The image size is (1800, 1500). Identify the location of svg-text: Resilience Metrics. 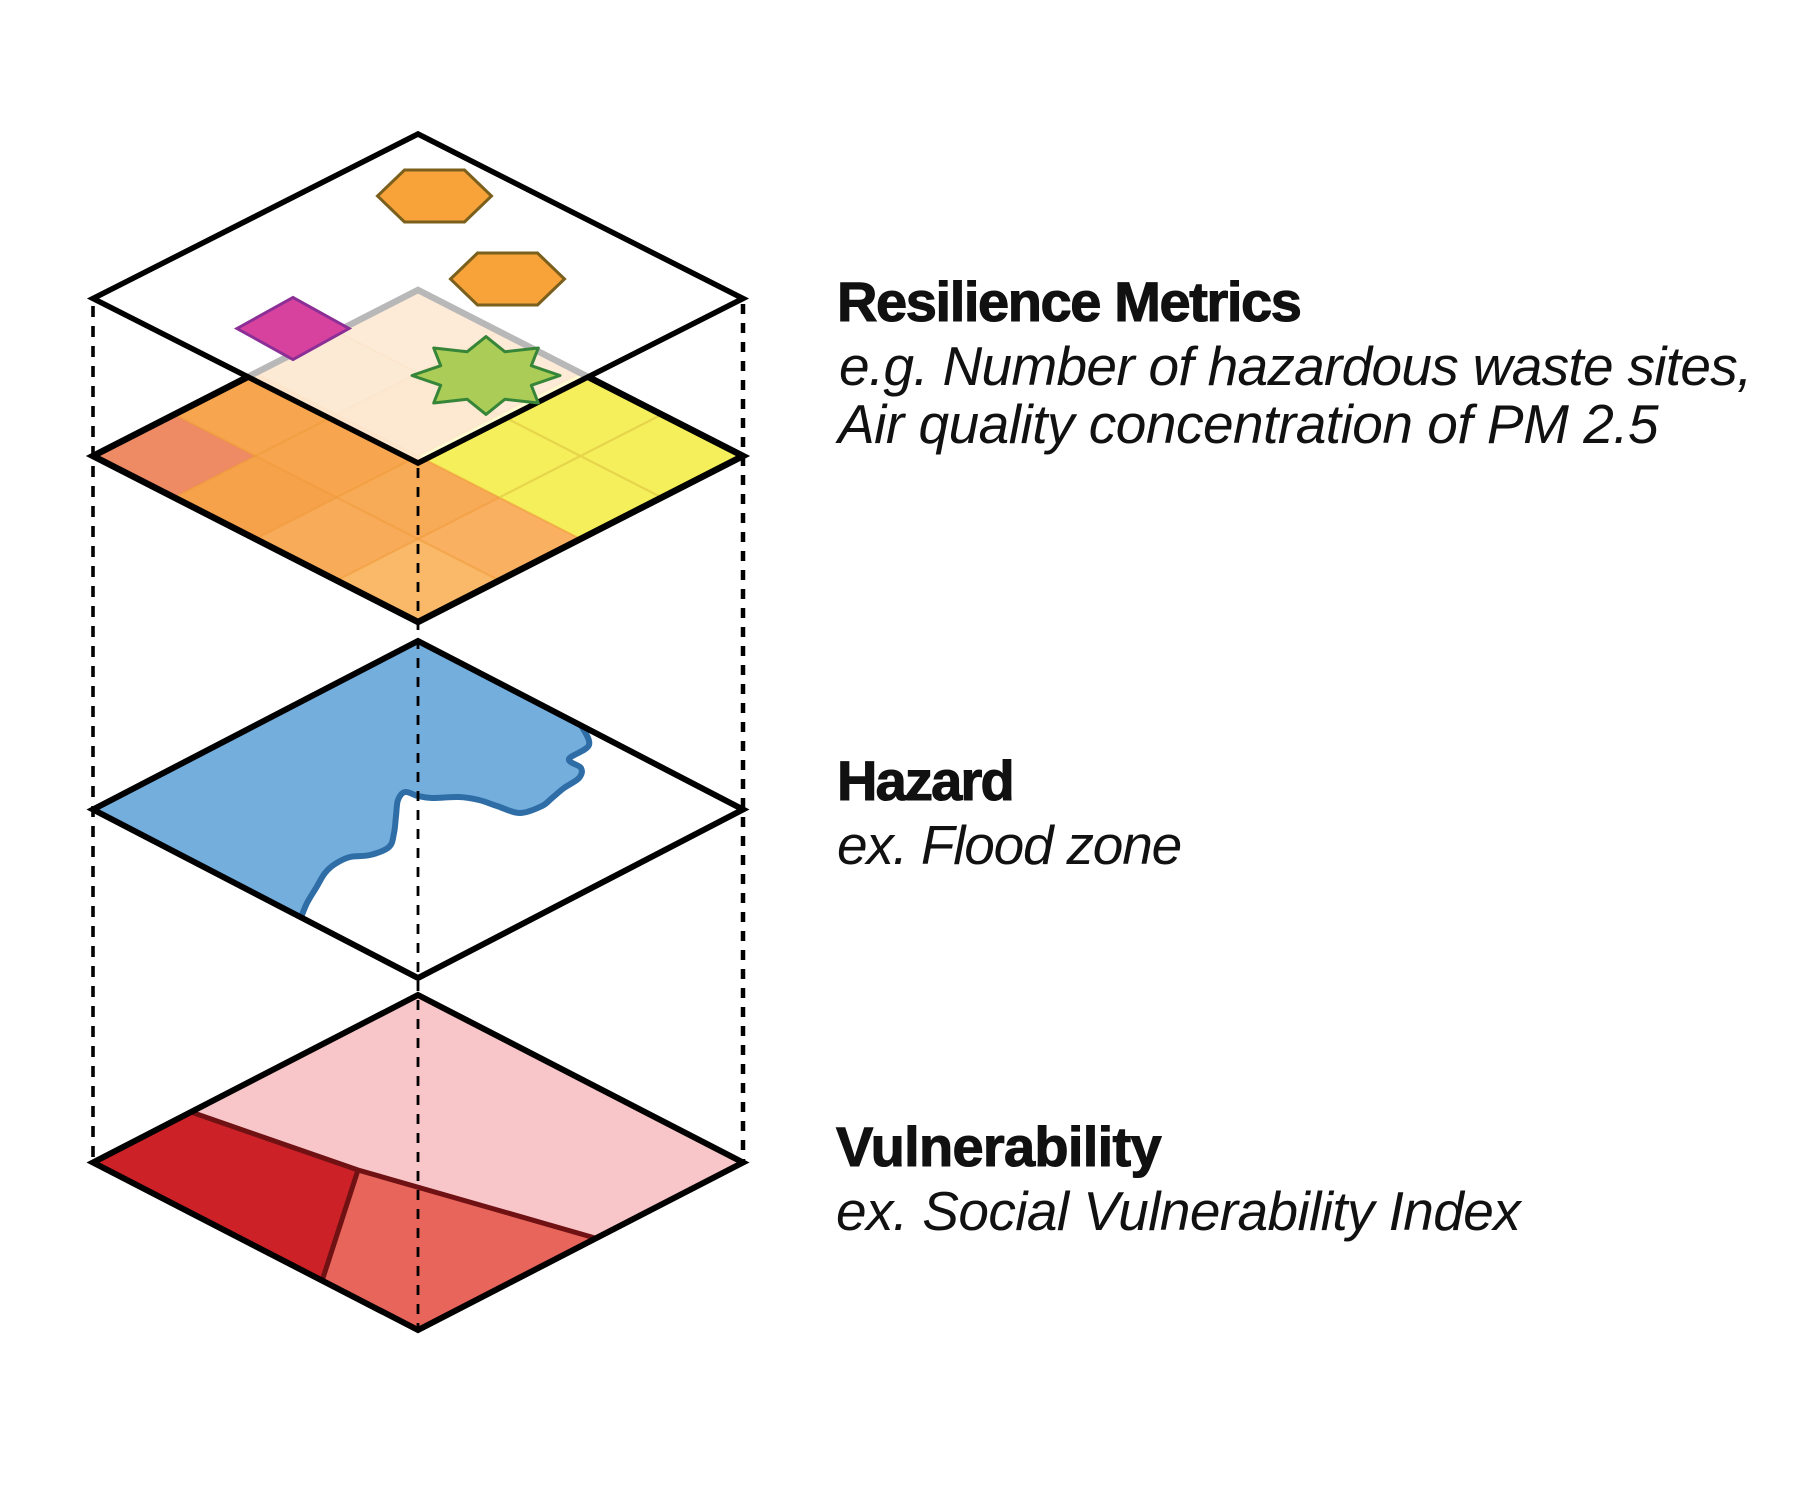
(1069, 301).